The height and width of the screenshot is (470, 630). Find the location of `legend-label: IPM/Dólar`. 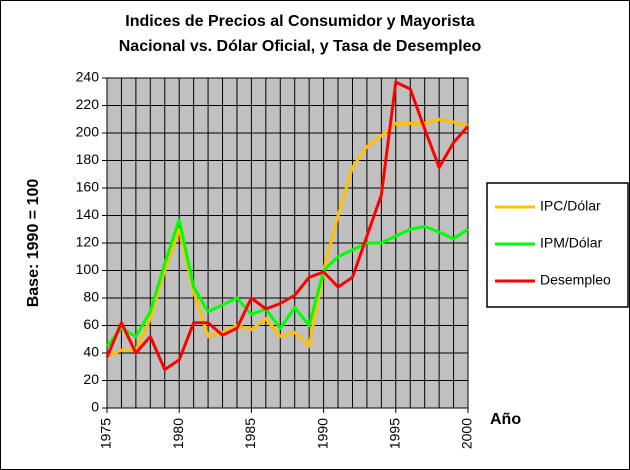

legend-label: IPM/Dólar is located at coordinates (571, 243).